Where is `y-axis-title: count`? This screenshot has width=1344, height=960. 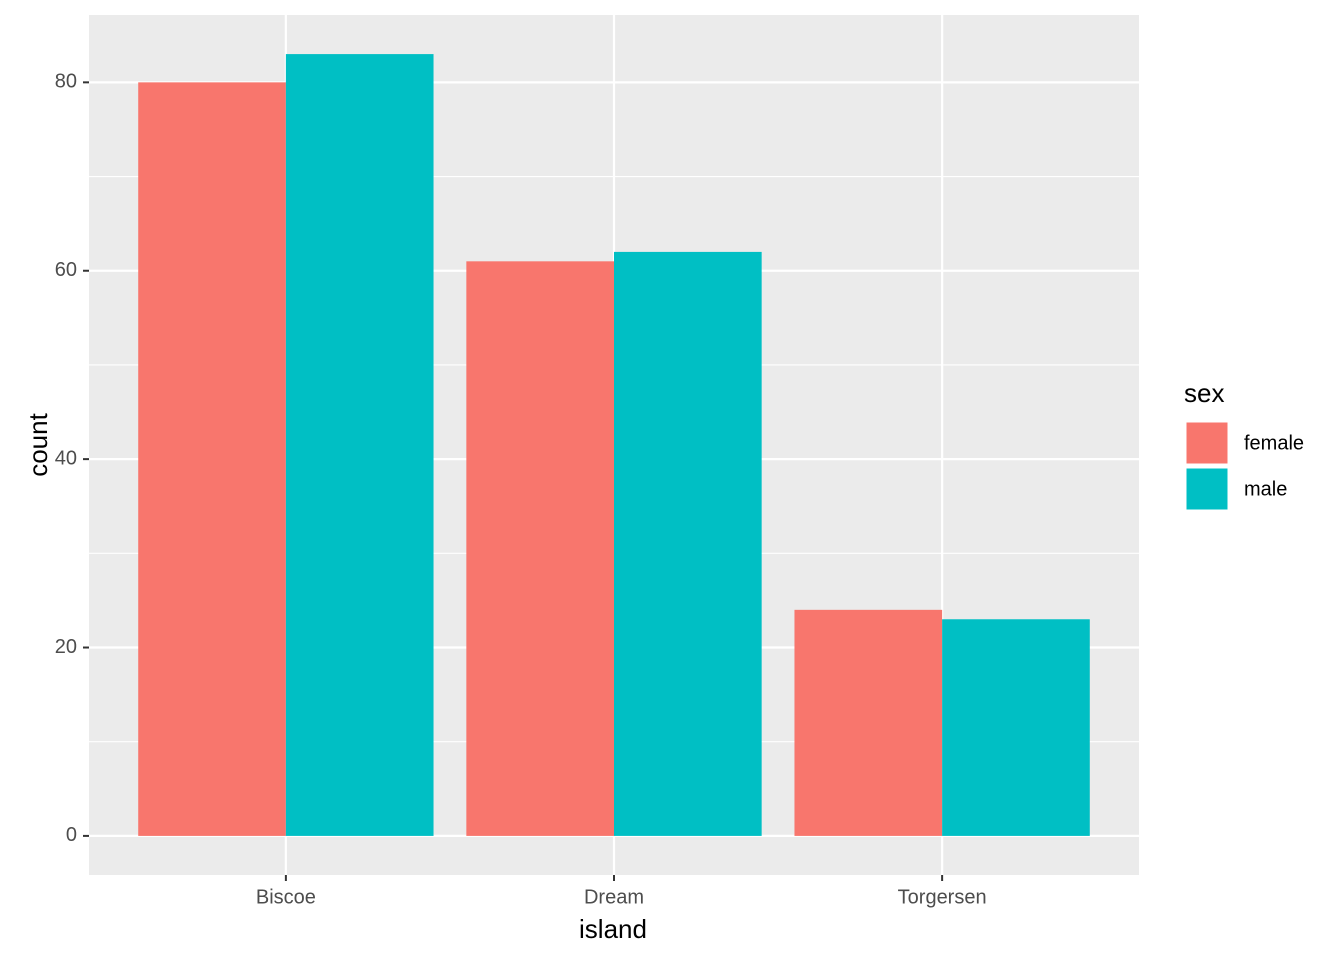
y-axis-title: count is located at coordinates (38, 444).